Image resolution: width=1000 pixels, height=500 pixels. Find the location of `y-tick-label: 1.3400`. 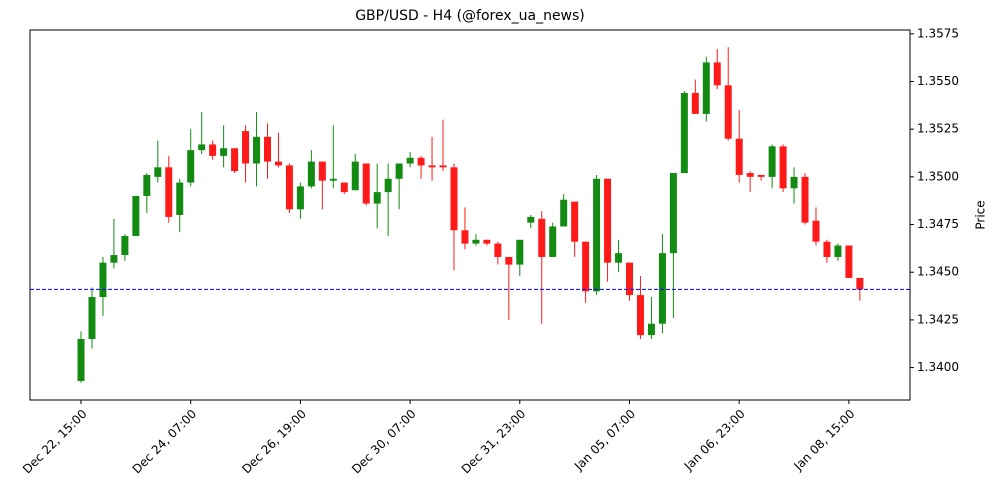

y-tick-label: 1.3400 is located at coordinates (938, 367).